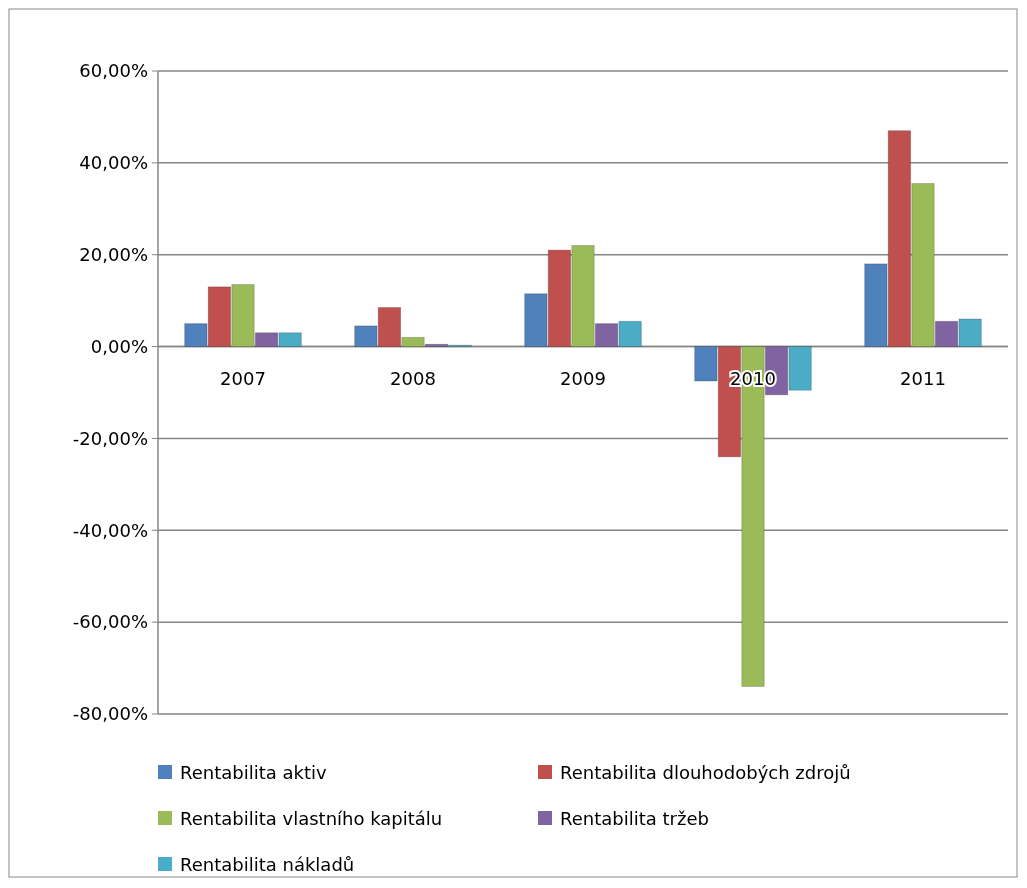 The image size is (1027, 888). I want to click on legend-label: Rentabilita dlouhodobých zdrojů, so click(705, 773).